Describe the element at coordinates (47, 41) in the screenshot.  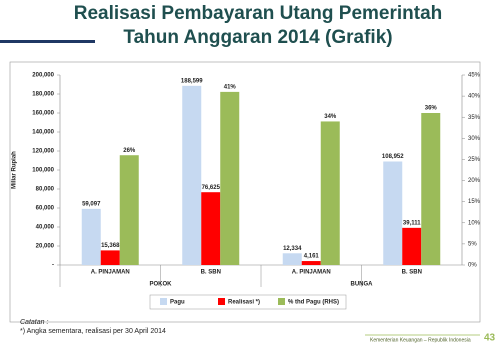
I see `decor-bar` at that location.